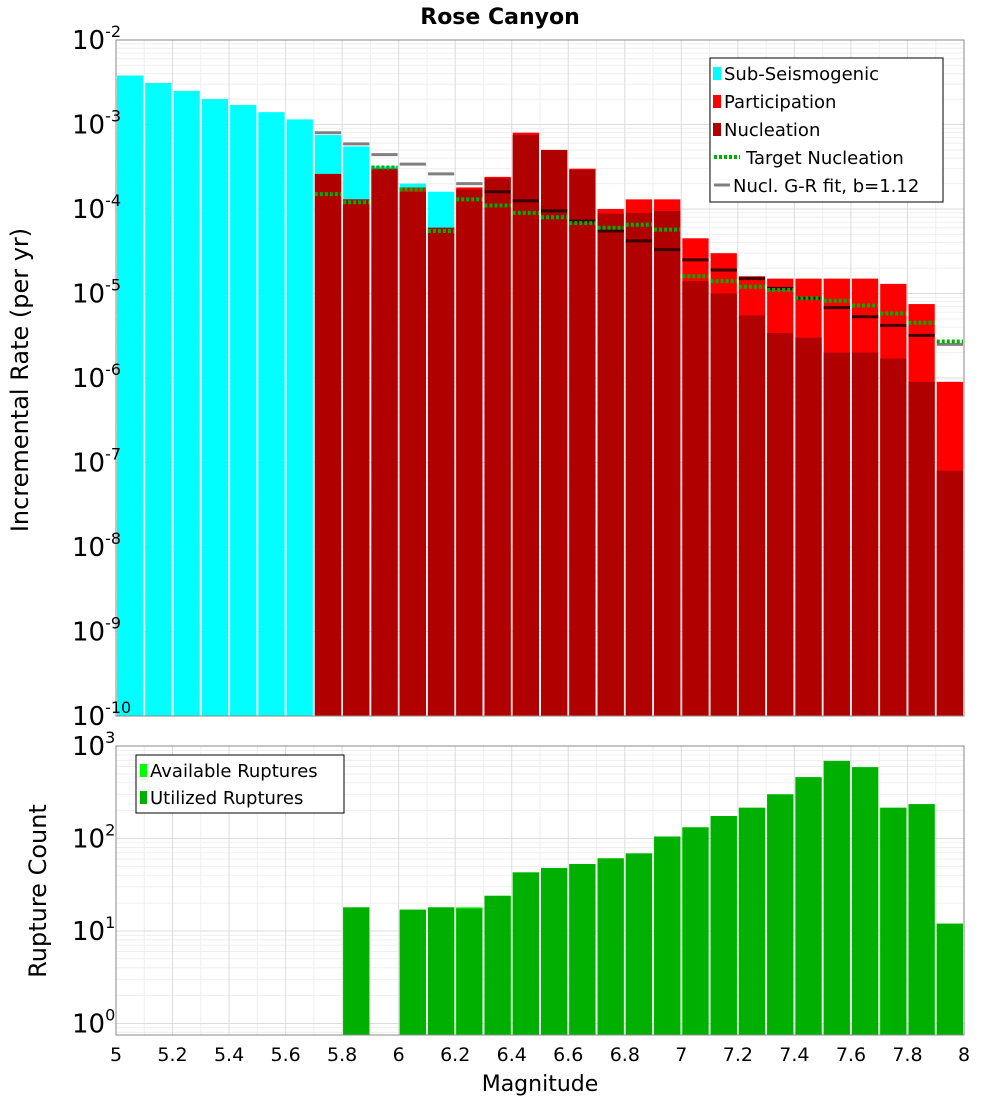  What do you see at coordinates (964, 1055) in the screenshot?
I see `x-tick-label: 8` at bounding box center [964, 1055].